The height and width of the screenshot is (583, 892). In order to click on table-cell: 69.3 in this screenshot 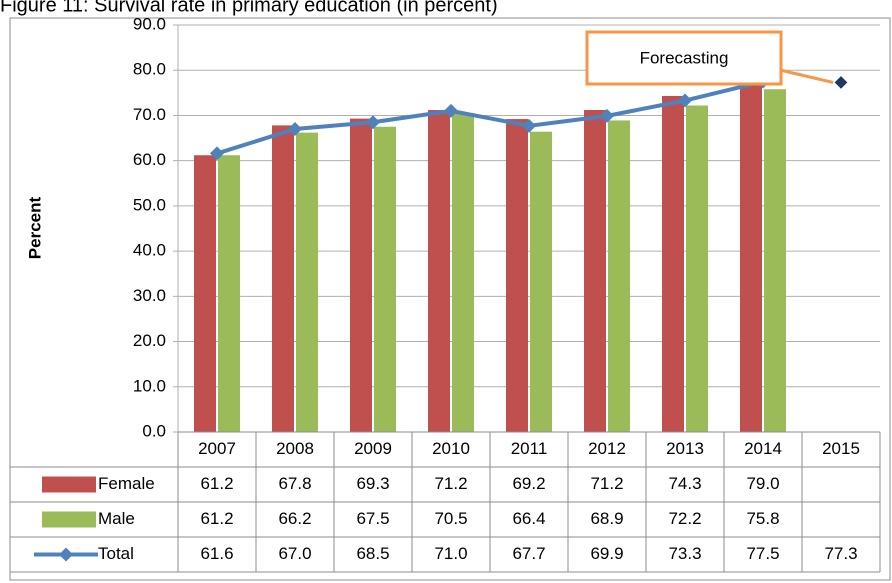, I will do `click(372, 483)`.